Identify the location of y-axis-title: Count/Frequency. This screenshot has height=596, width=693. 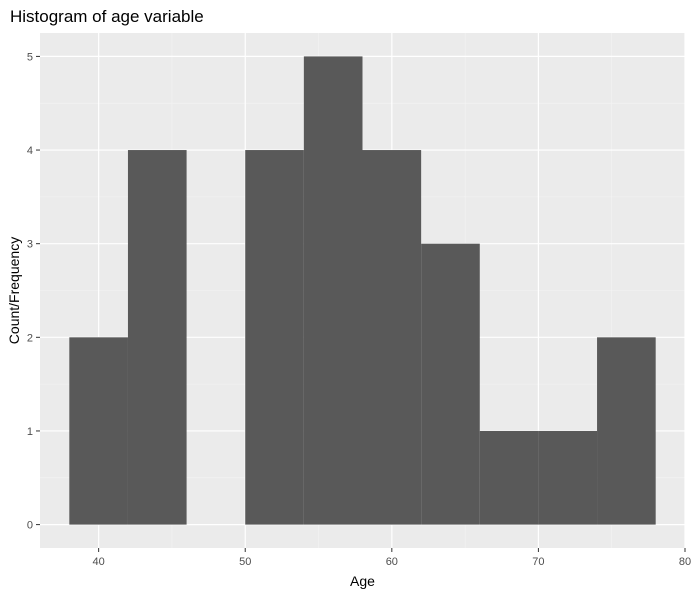
(14, 290).